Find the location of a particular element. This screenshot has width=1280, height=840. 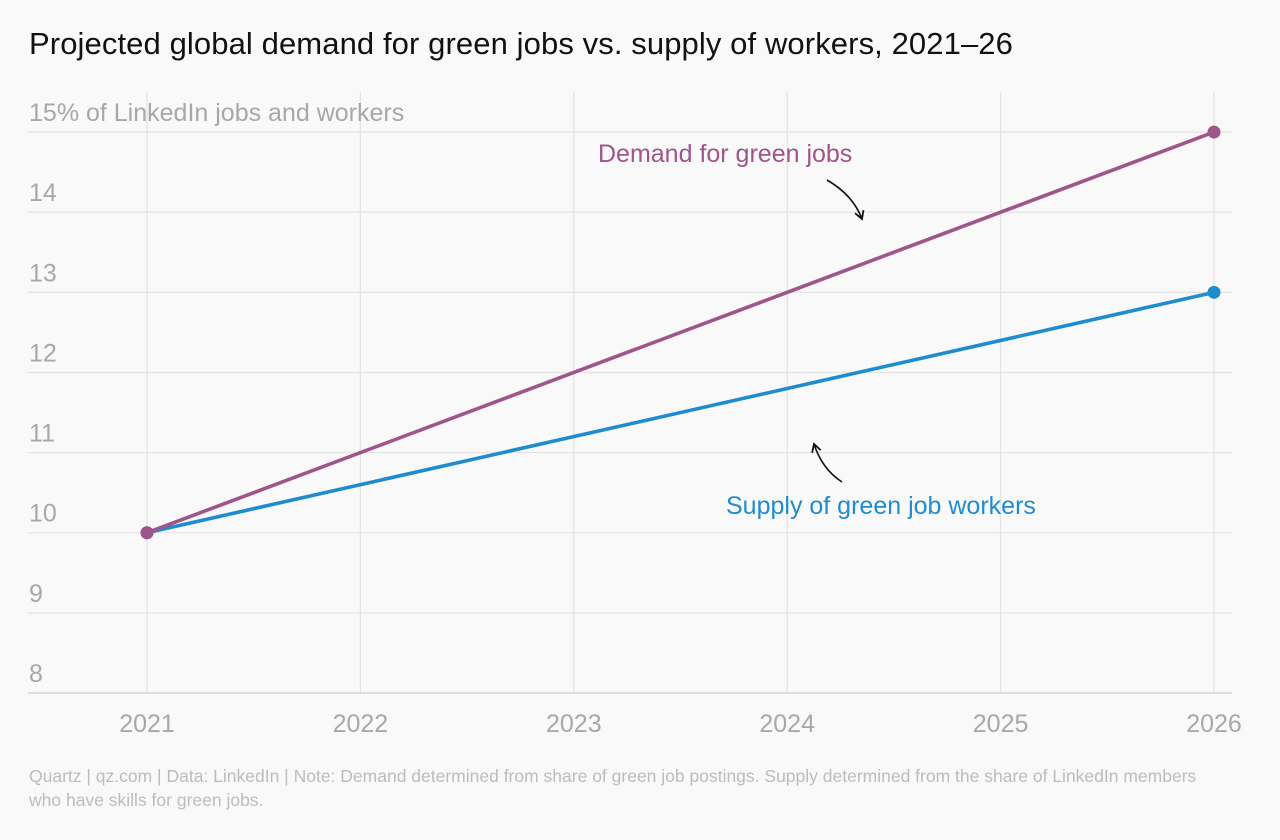

x-tick-label: 2025 is located at coordinates (1001, 724).